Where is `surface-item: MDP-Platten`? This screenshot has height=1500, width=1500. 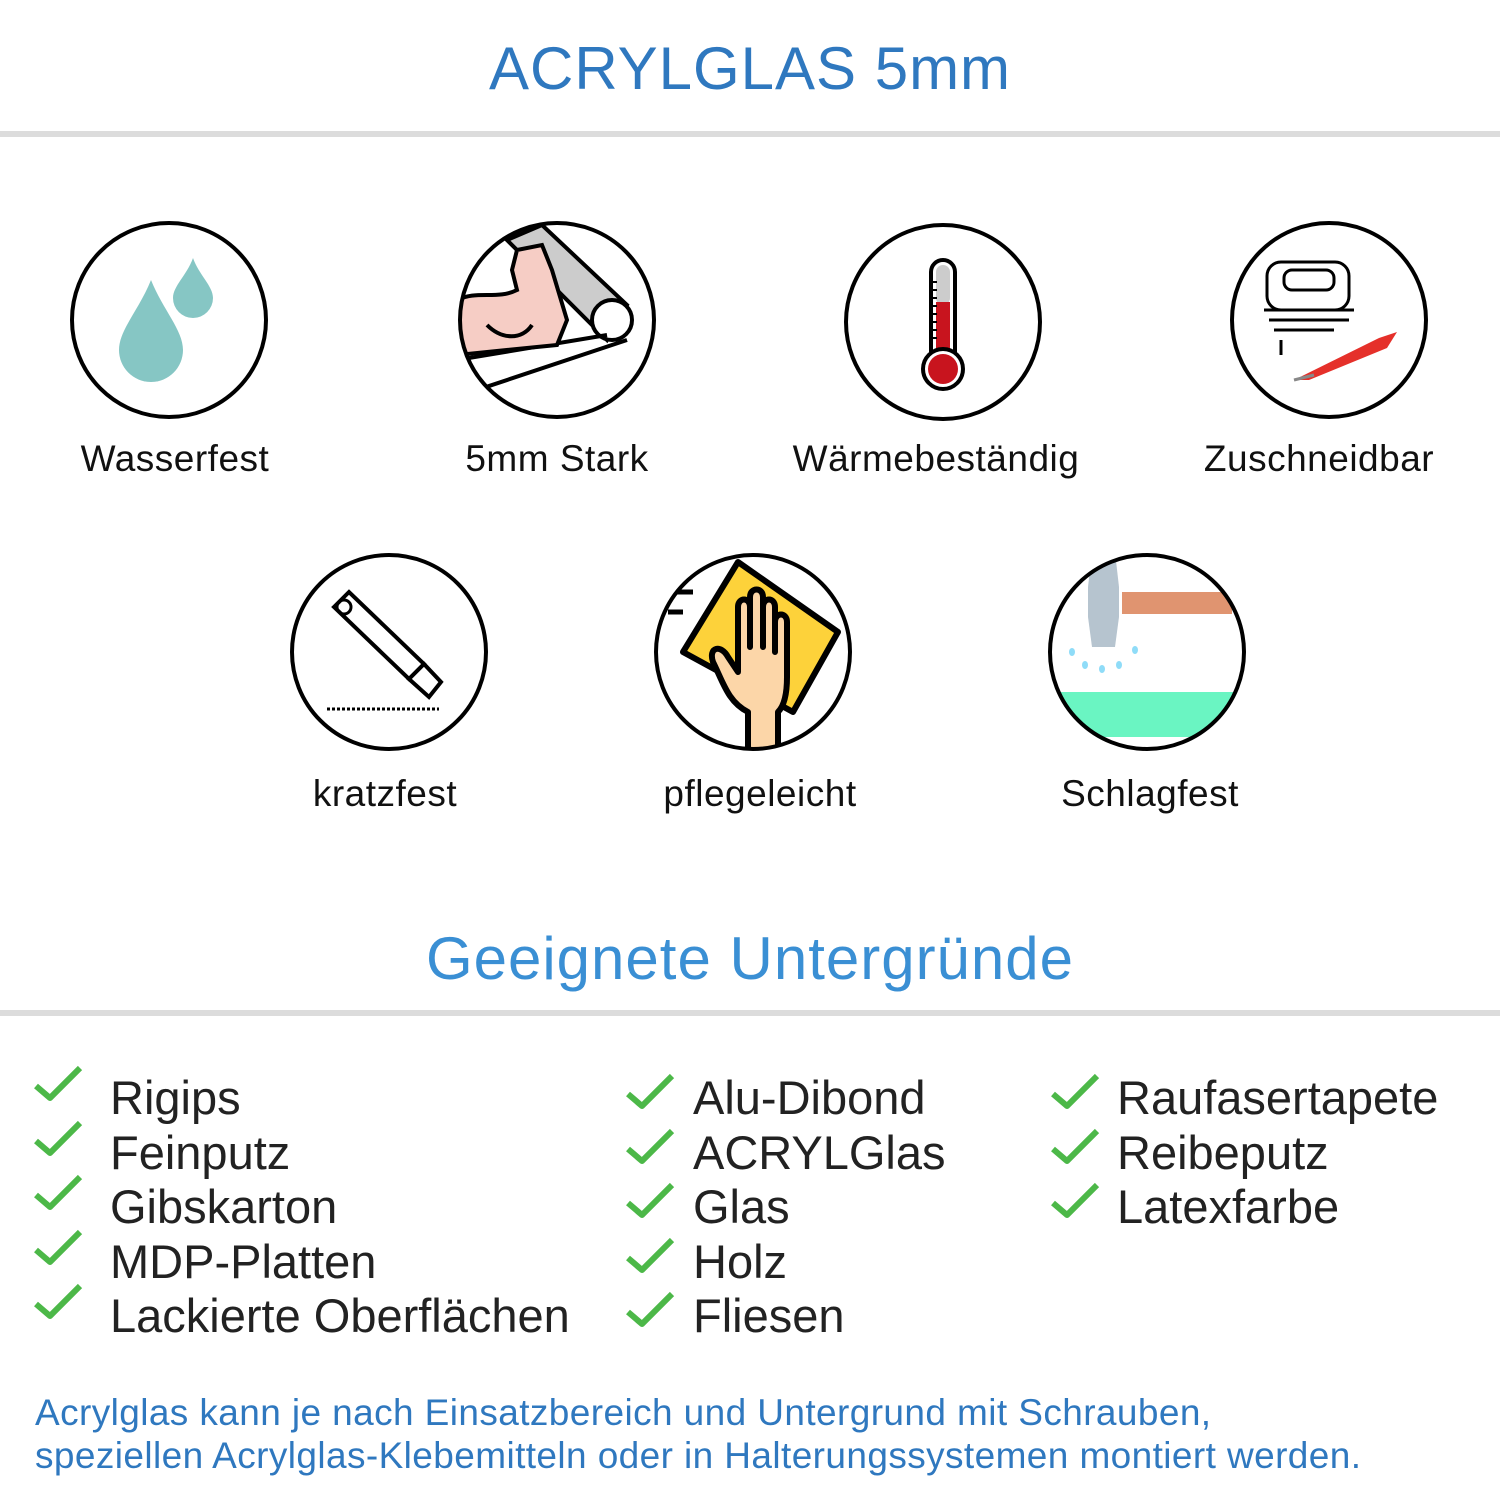 surface-item: MDP-Platten is located at coordinates (243, 1261).